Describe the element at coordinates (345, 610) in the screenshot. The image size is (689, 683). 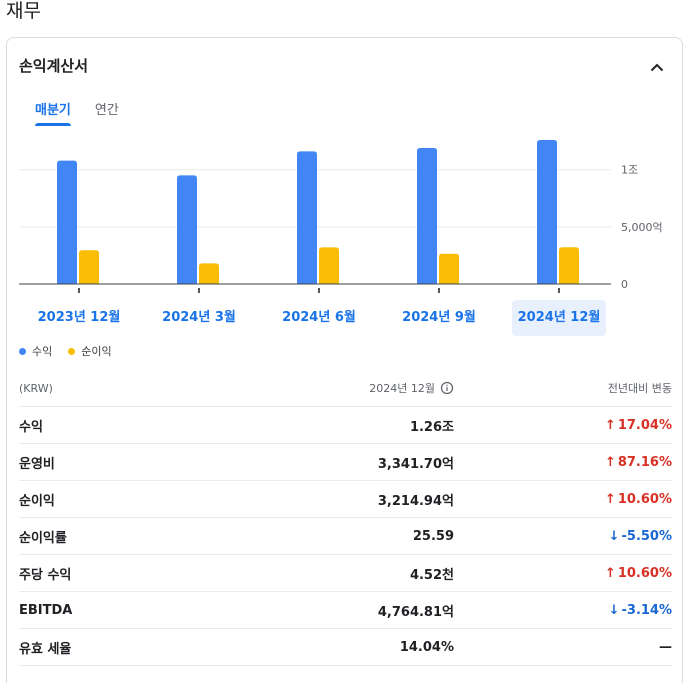
I see `table-row: EBITDA 4,764.81억 ↓ -3.14%` at that location.